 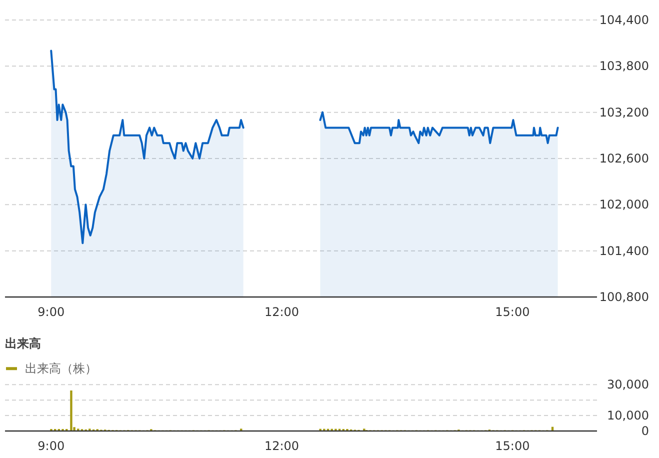 I want to click on y-tick-label: 10,000, so click(x=628, y=415).